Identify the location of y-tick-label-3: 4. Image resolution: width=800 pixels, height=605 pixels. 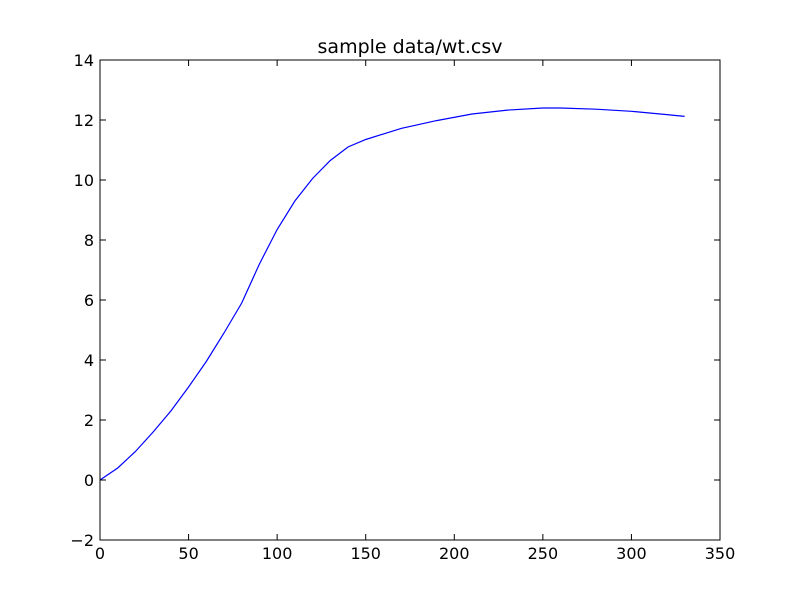
(89, 360).